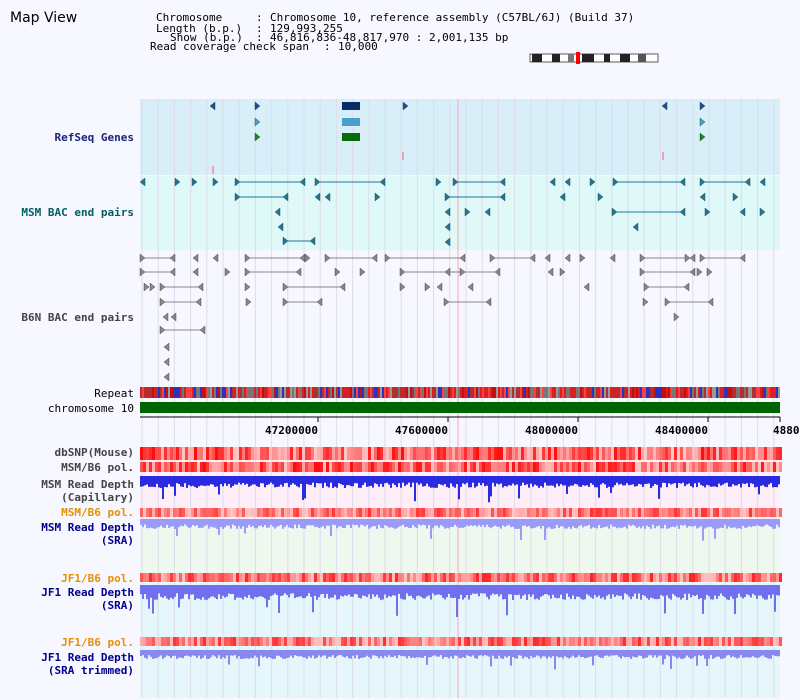  I want to click on track-label-refseq-genes: RefSeq Genes, so click(94, 137).